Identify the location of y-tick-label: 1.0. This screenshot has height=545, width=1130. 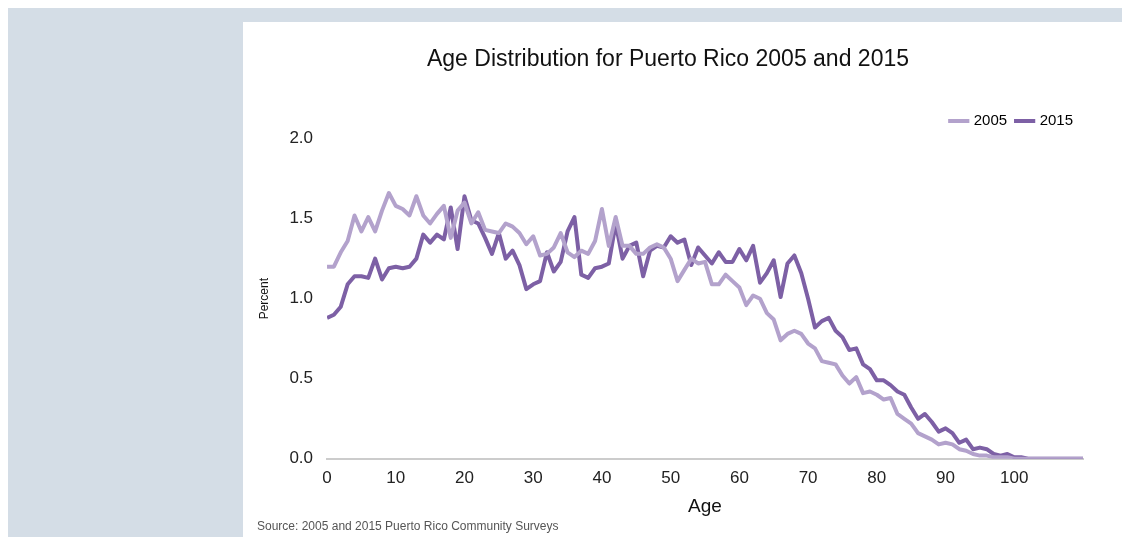
(301, 298).